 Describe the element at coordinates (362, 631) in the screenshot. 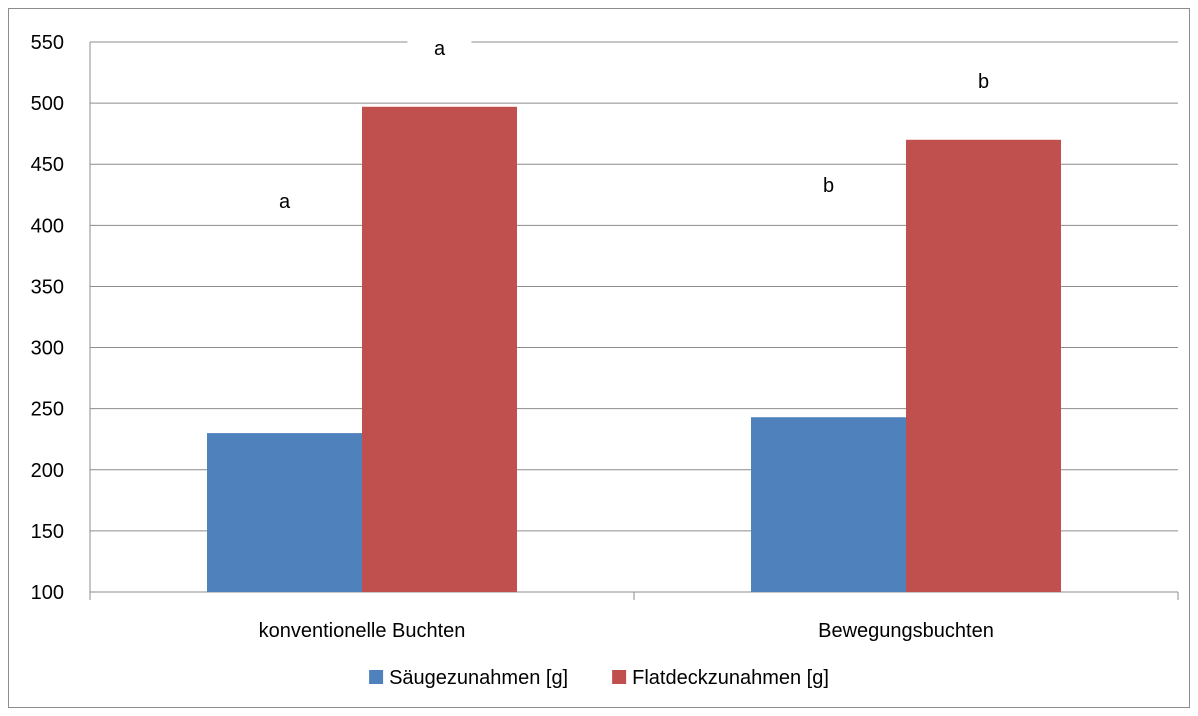

I see `x-category-label: konventionelle Buchten` at that location.